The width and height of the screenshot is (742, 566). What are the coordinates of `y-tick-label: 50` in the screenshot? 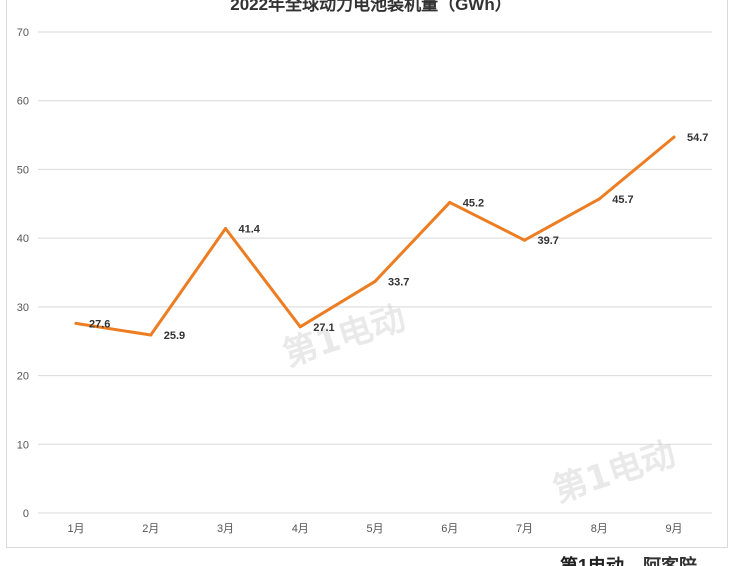 It's located at (23, 170).